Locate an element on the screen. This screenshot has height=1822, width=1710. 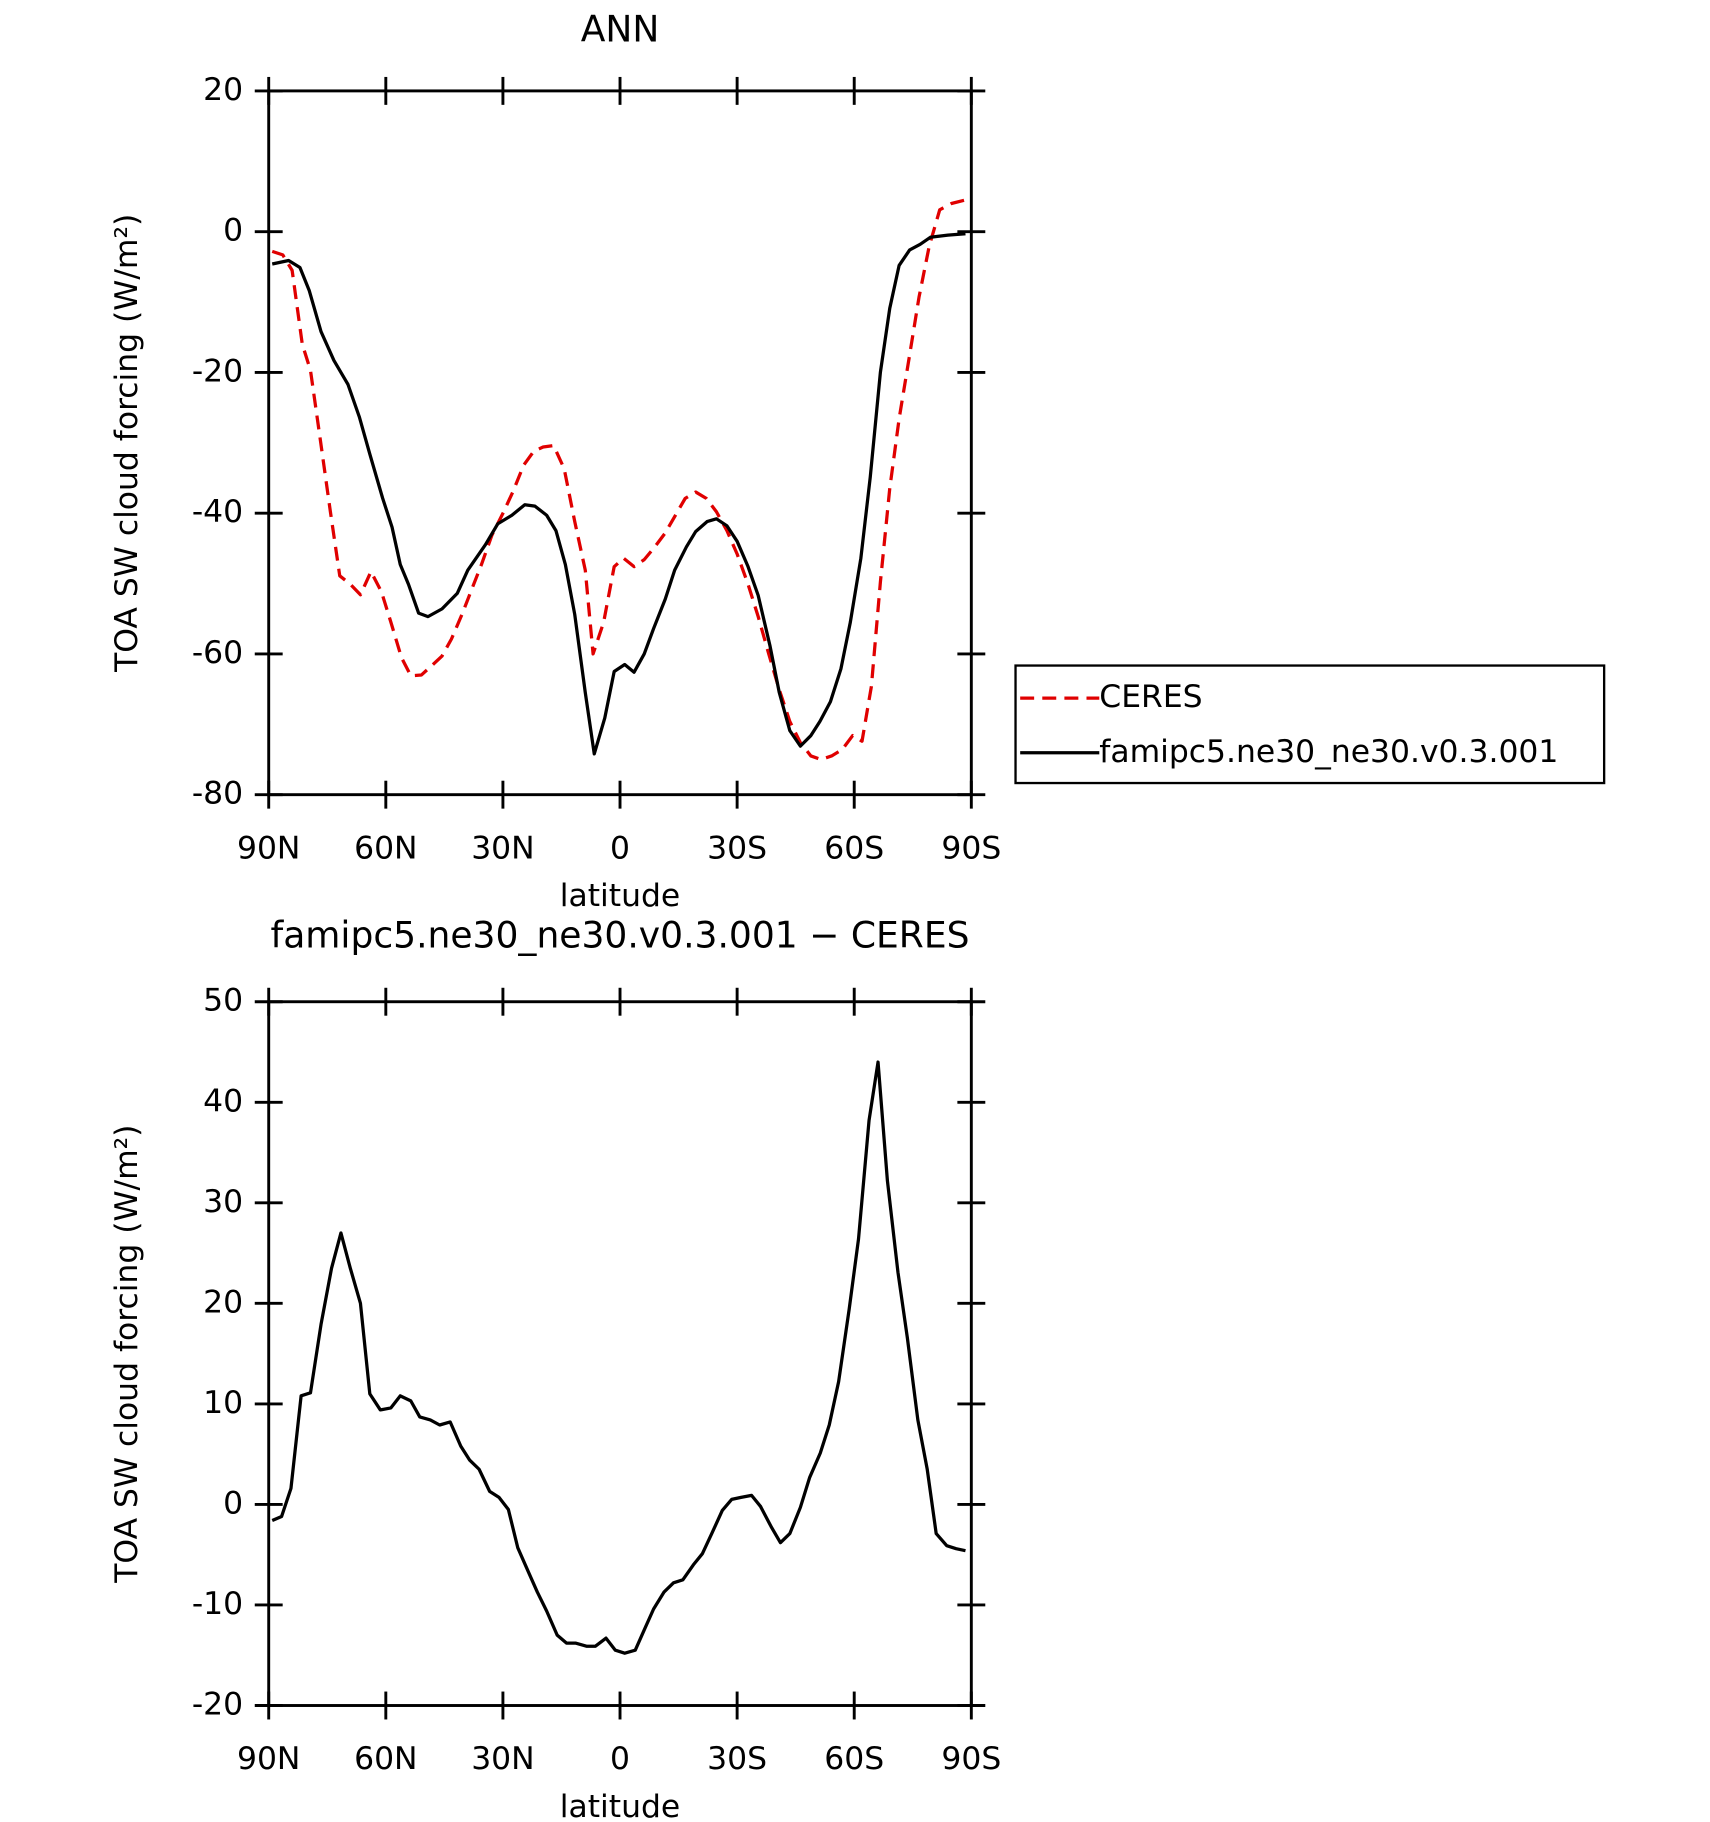
legend-label: CERES is located at coordinates (1150, 697).